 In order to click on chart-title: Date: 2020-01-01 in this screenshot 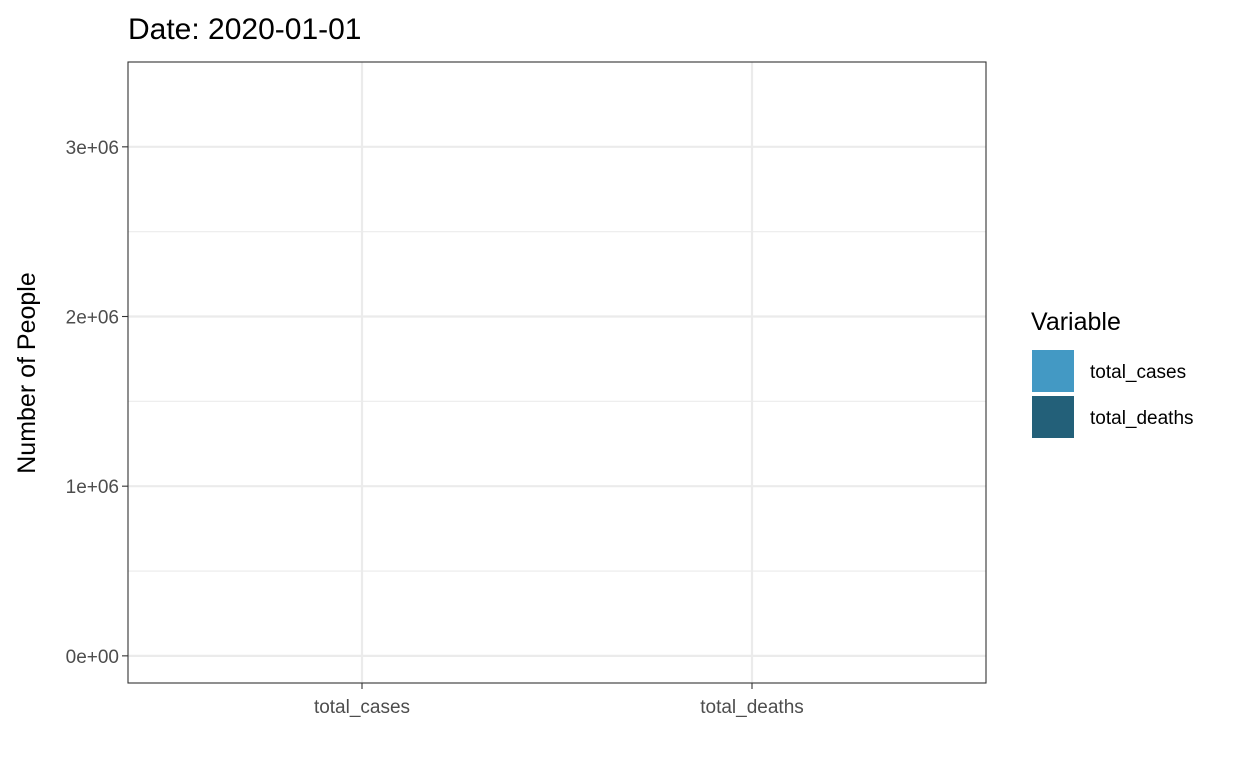, I will do `click(245, 29)`.